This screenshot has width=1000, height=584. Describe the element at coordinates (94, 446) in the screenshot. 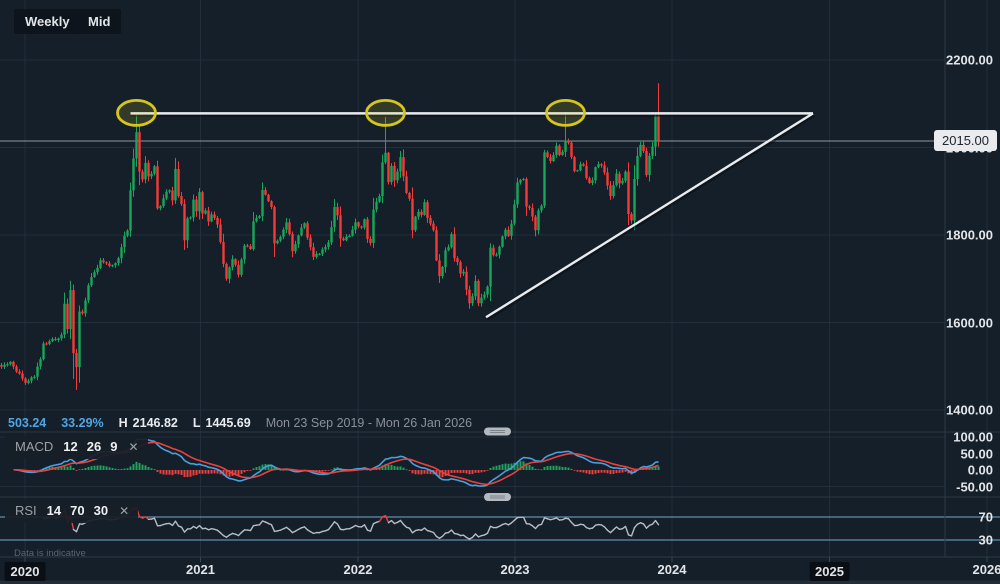

I see `macd-param-slow: 26` at that location.